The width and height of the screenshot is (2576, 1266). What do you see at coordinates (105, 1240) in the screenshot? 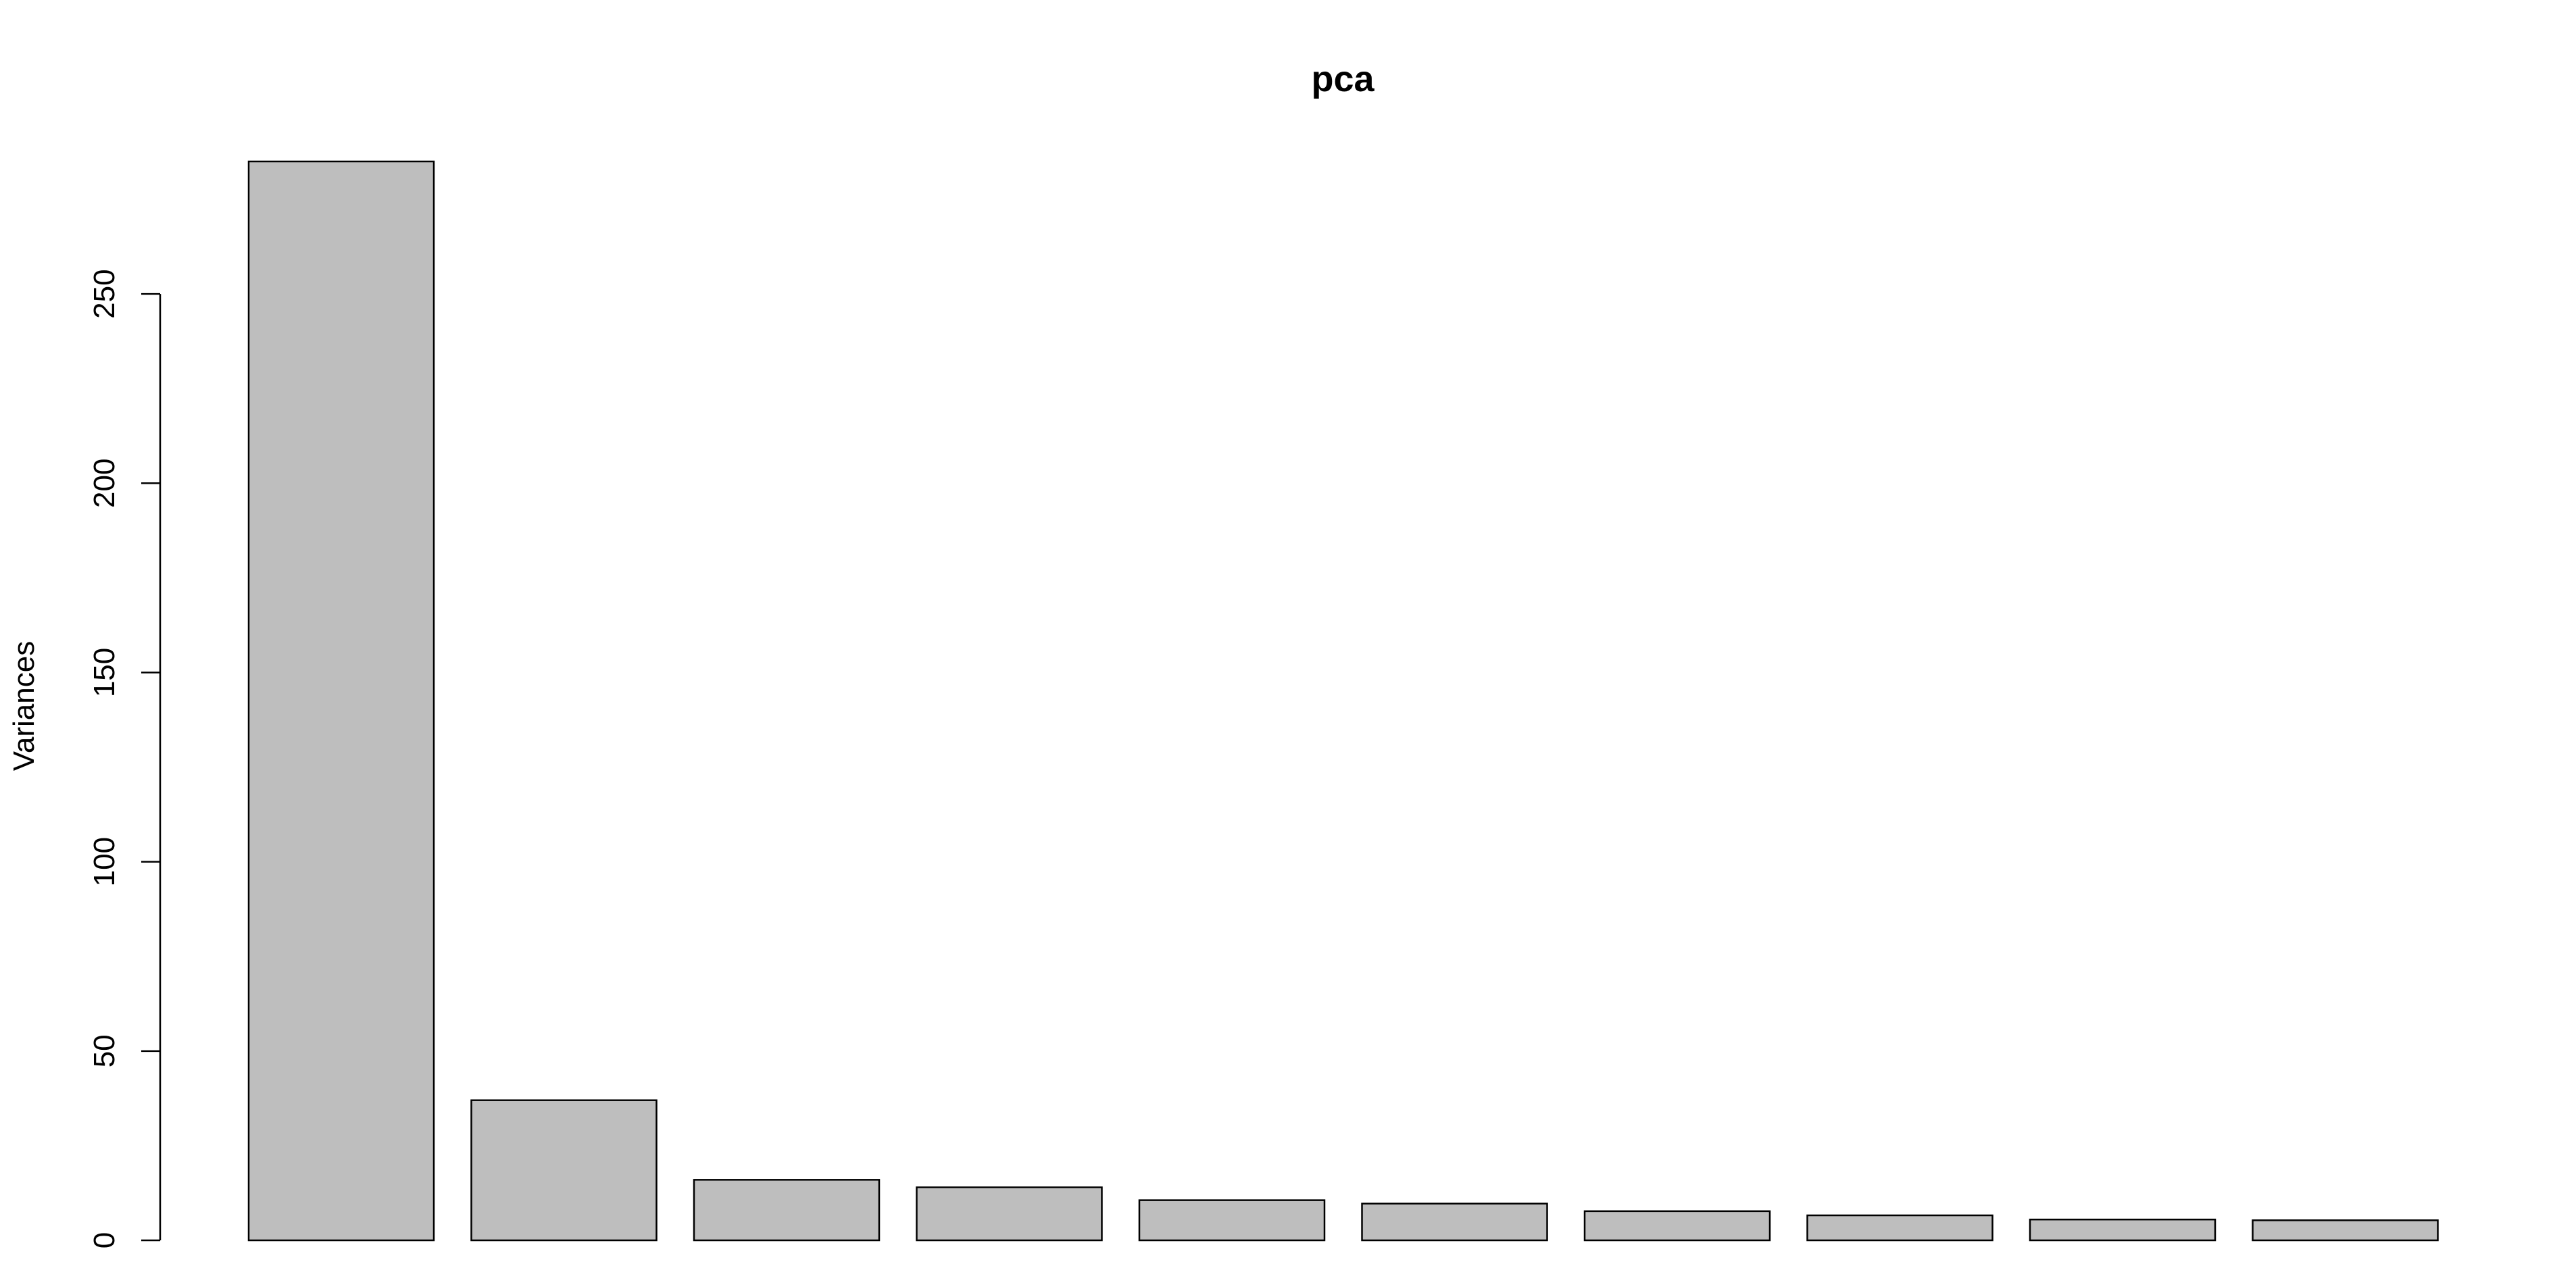
I see `y-tick-label: 0` at bounding box center [105, 1240].